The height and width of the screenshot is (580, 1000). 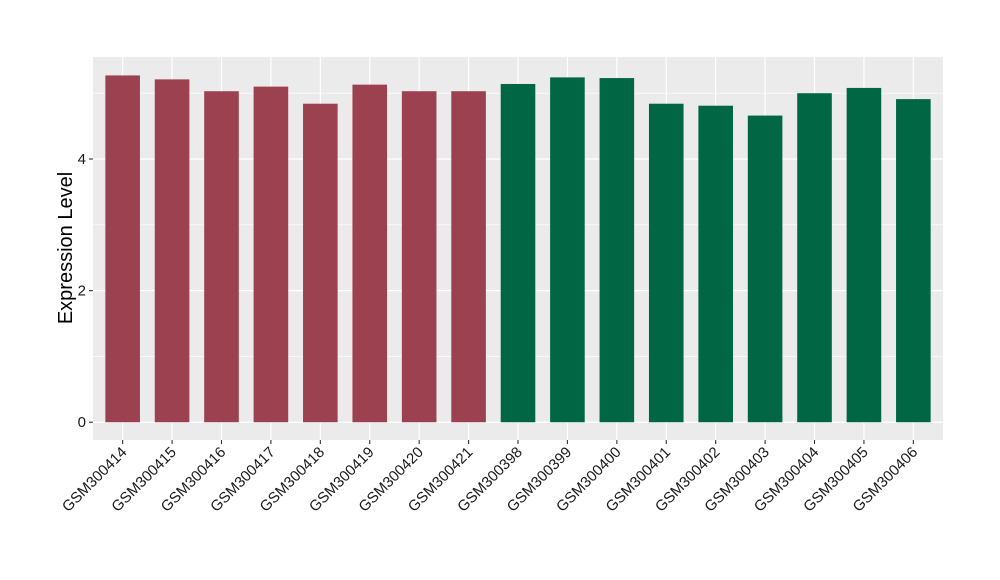 I want to click on bar-GSM300421, so click(x=468, y=257).